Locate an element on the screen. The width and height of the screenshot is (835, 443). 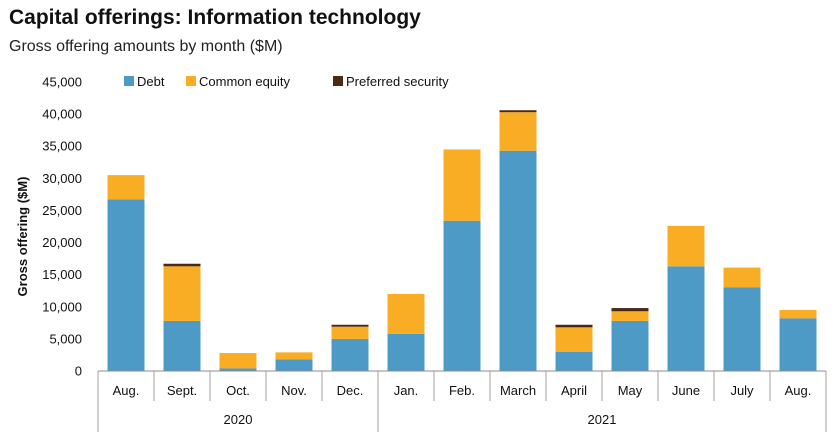
x-tick-label: June is located at coordinates (686, 390).